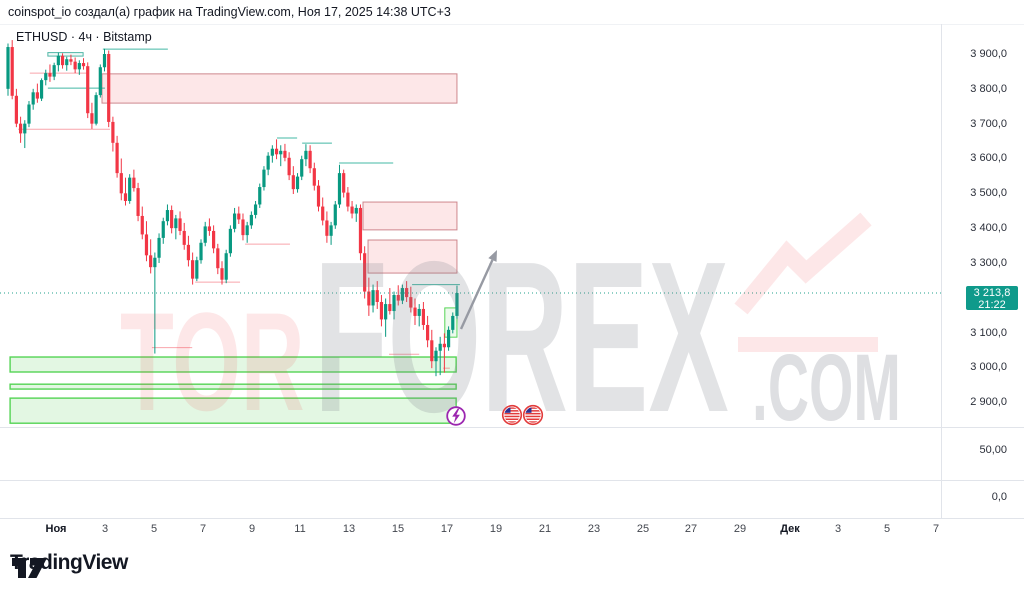 Image resolution: width=1024 pixels, height=594 pixels. I want to click on pane3-axis-label: 0,0, so click(999, 497).